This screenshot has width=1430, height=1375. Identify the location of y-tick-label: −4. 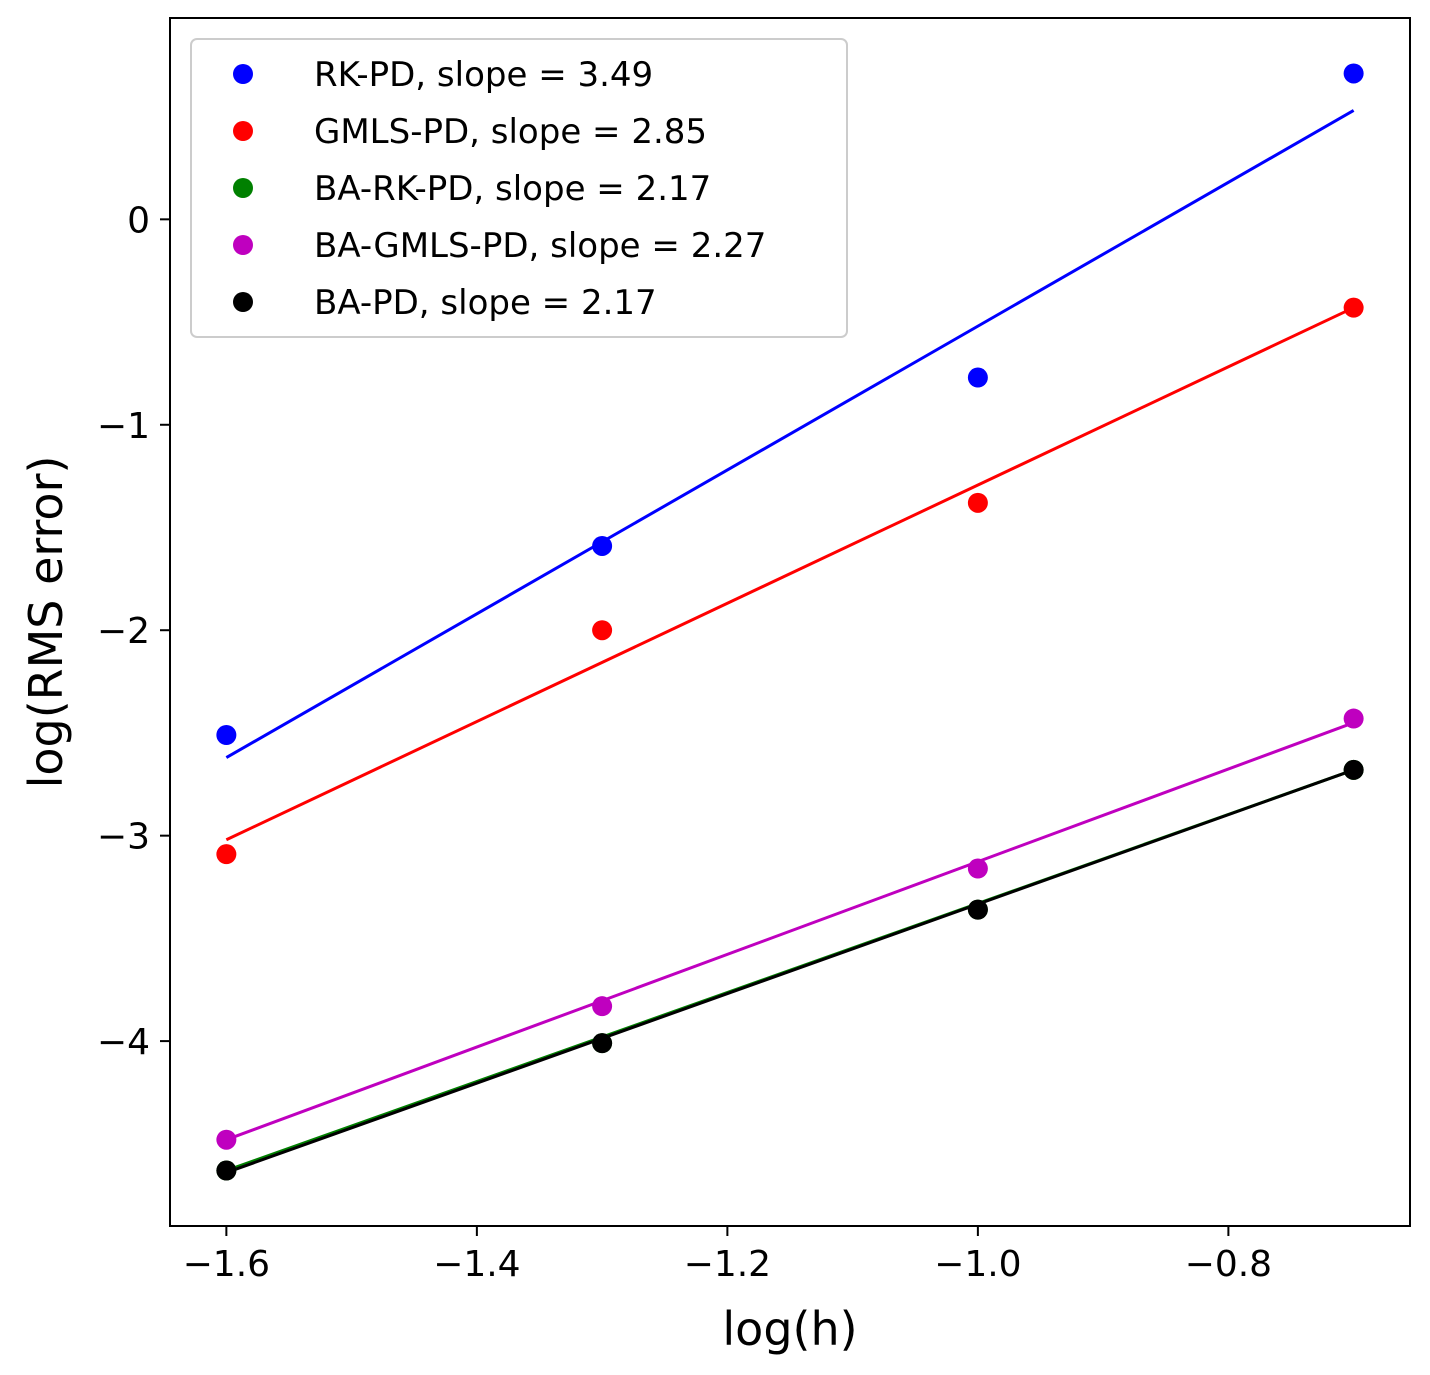
(123, 1042).